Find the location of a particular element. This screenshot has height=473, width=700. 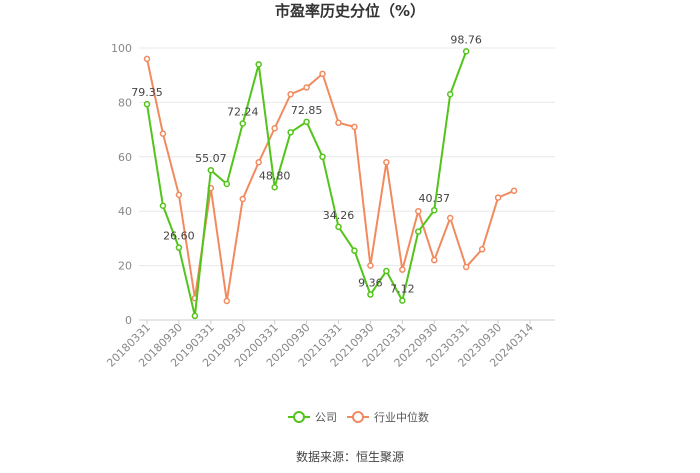

data-label: 34.26 is located at coordinates (339, 215).